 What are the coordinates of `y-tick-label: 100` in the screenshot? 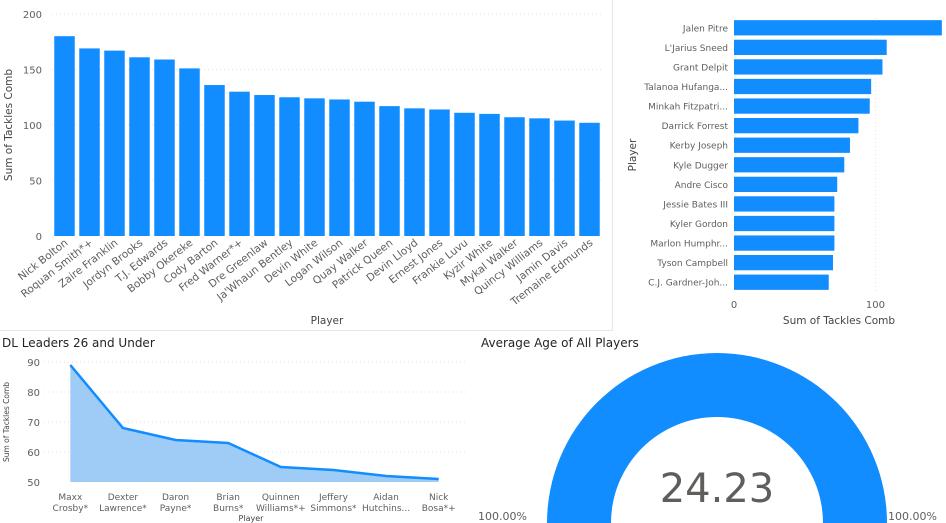 It's located at (32, 126).